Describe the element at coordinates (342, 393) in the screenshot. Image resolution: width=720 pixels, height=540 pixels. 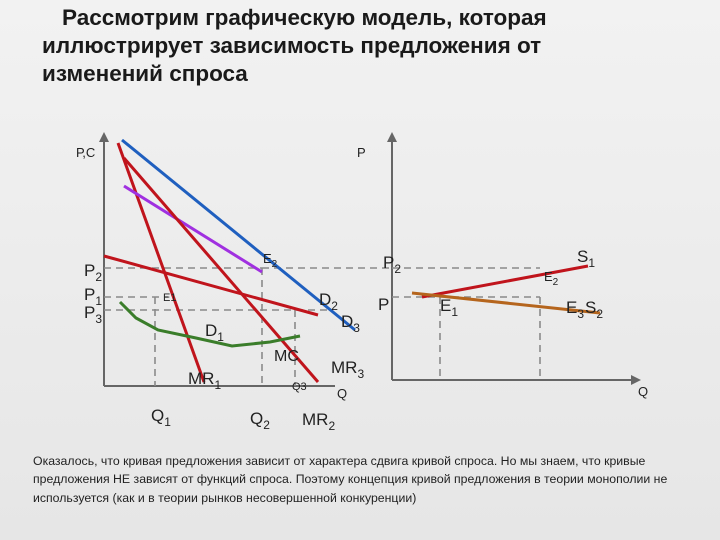
I see `left-x-axis-label: Q` at that location.